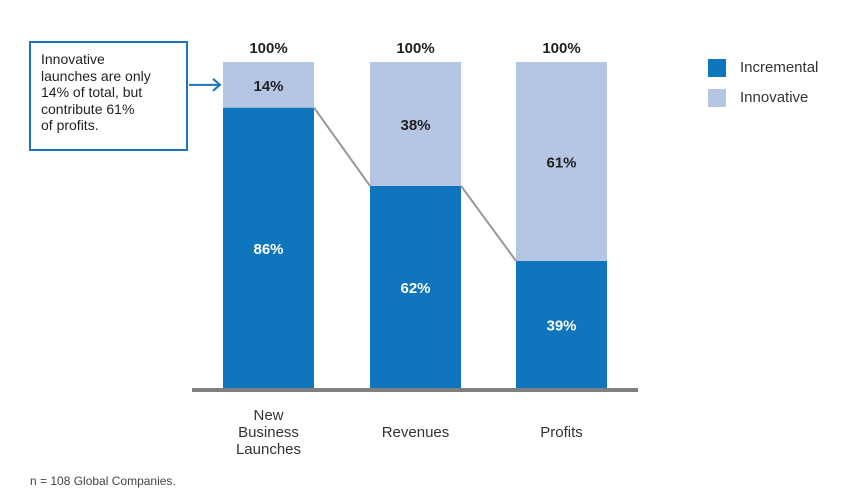  I want to click on legend-swatch-incremental, so click(717, 67).